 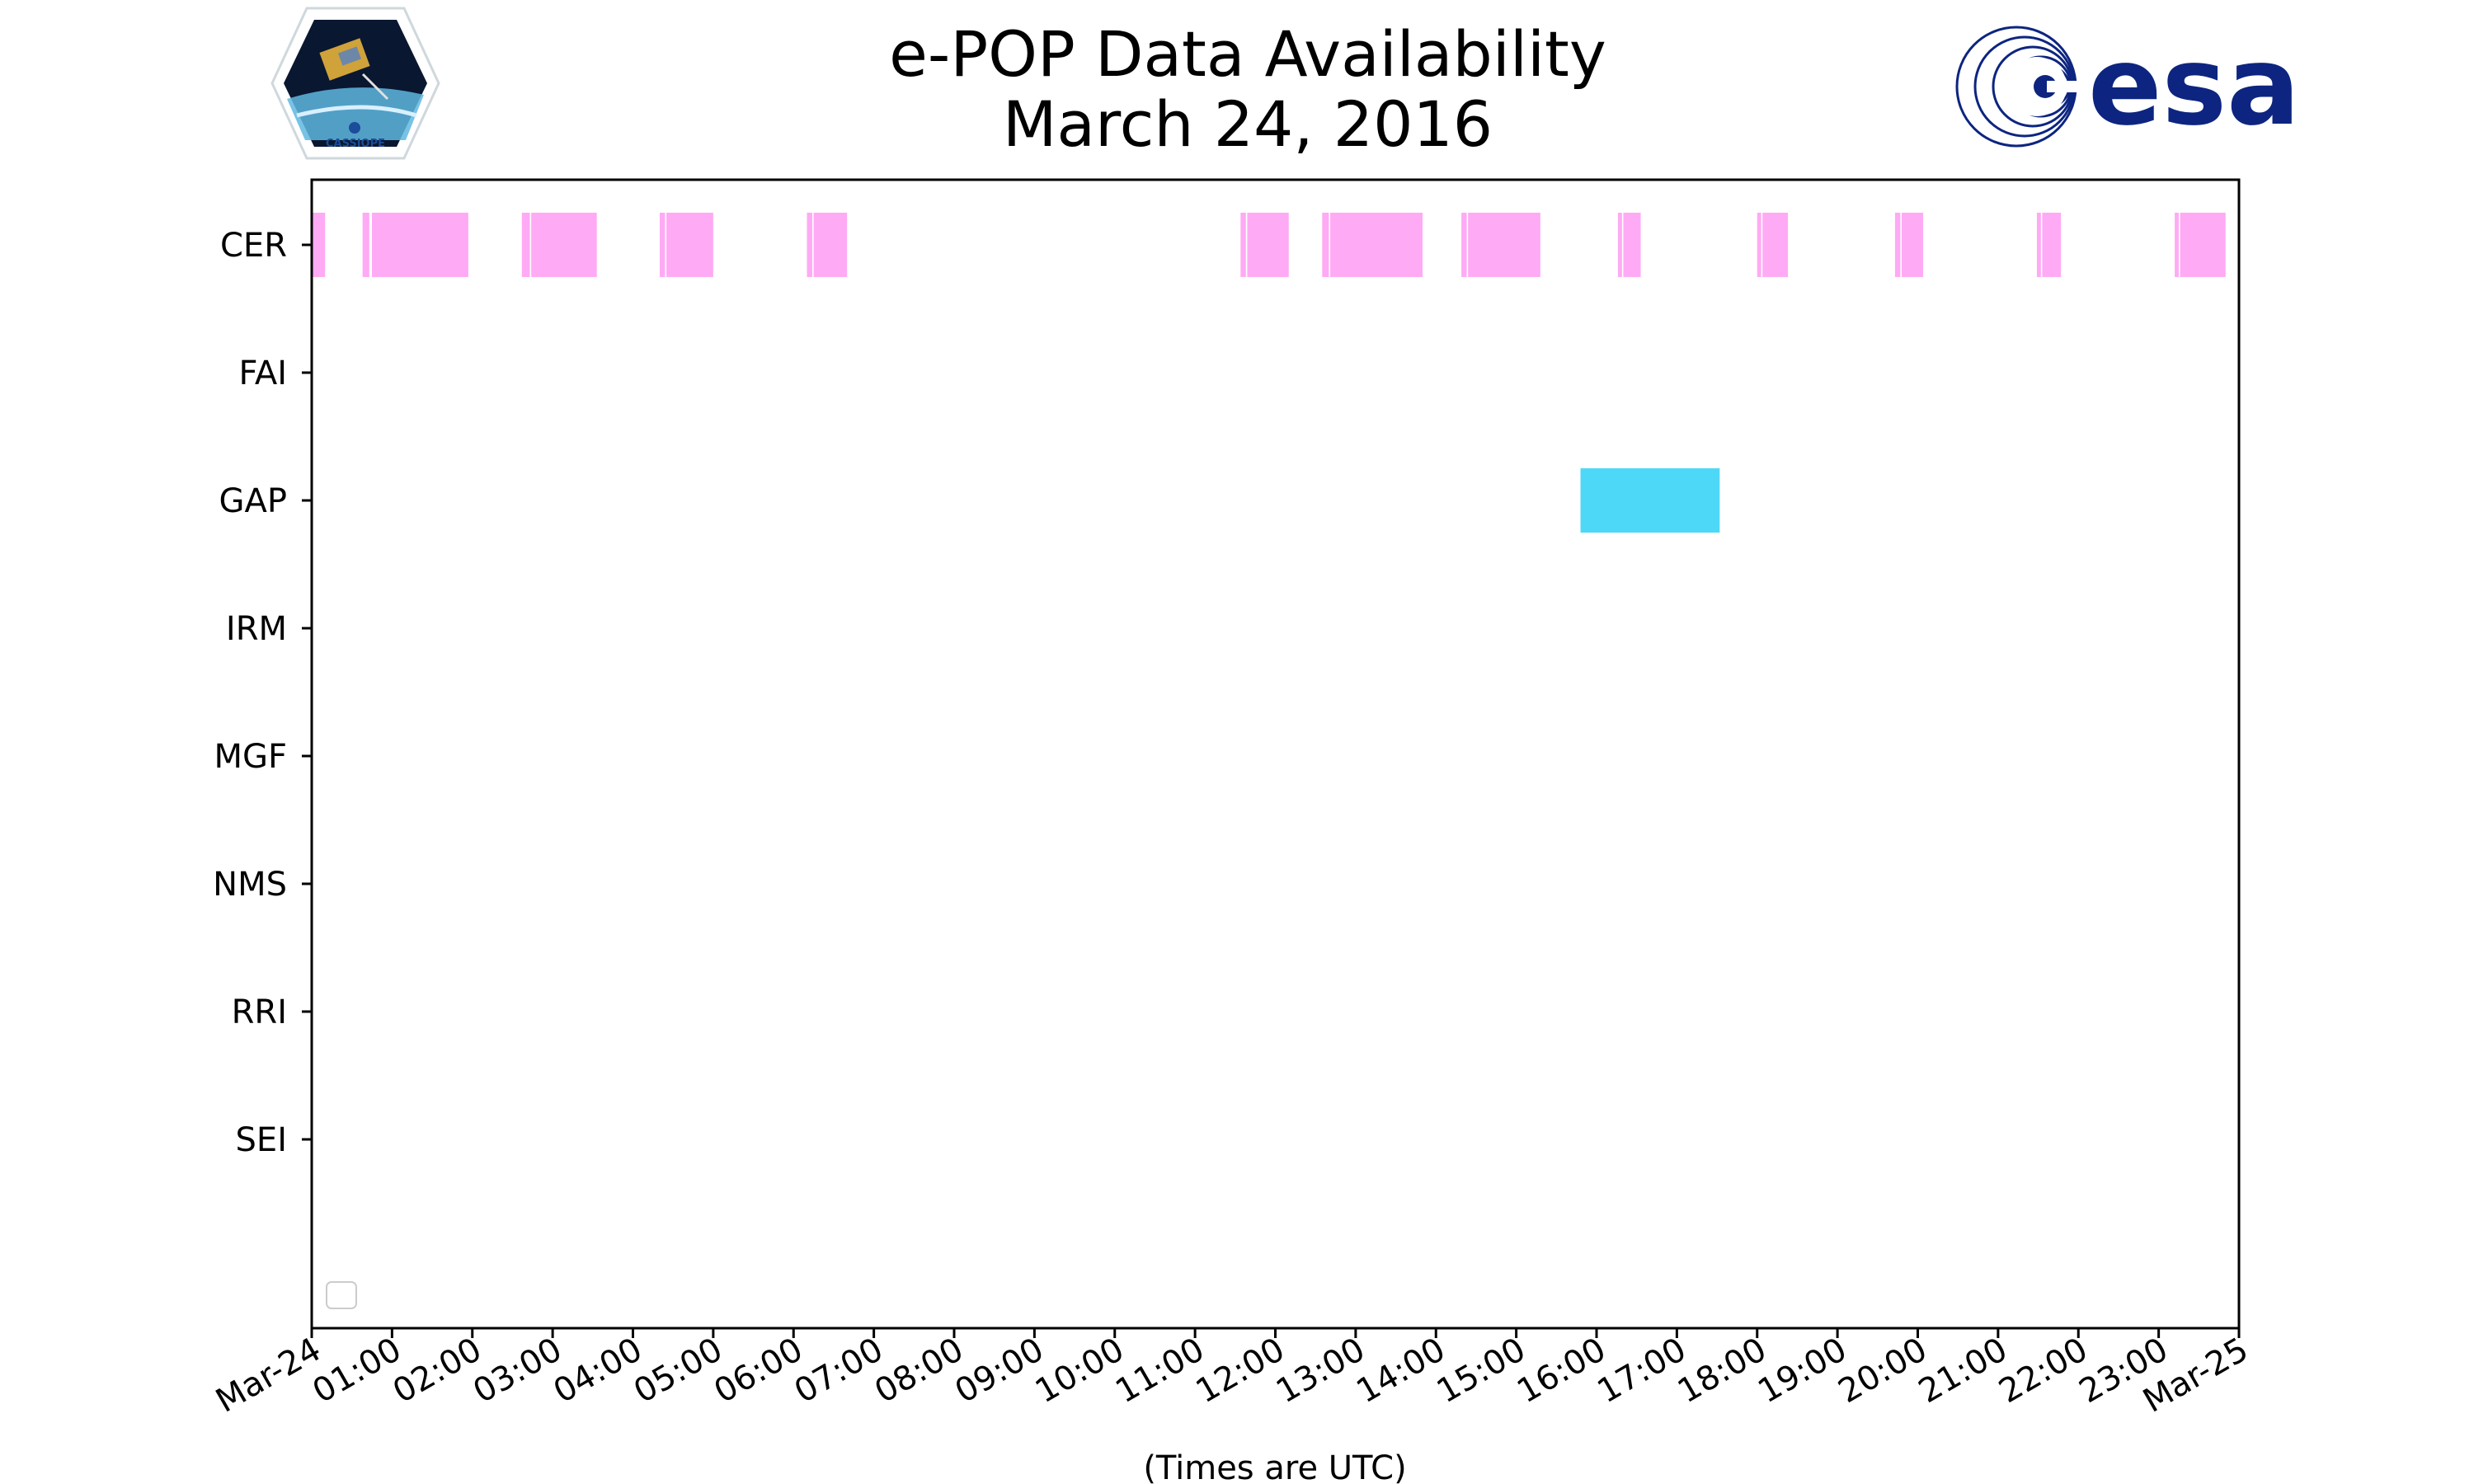 What do you see at coordinates (1240, 1371) in the screenshot?
I see `x-tick-label-12: 12:00` at bounding box center [1240, 1371].